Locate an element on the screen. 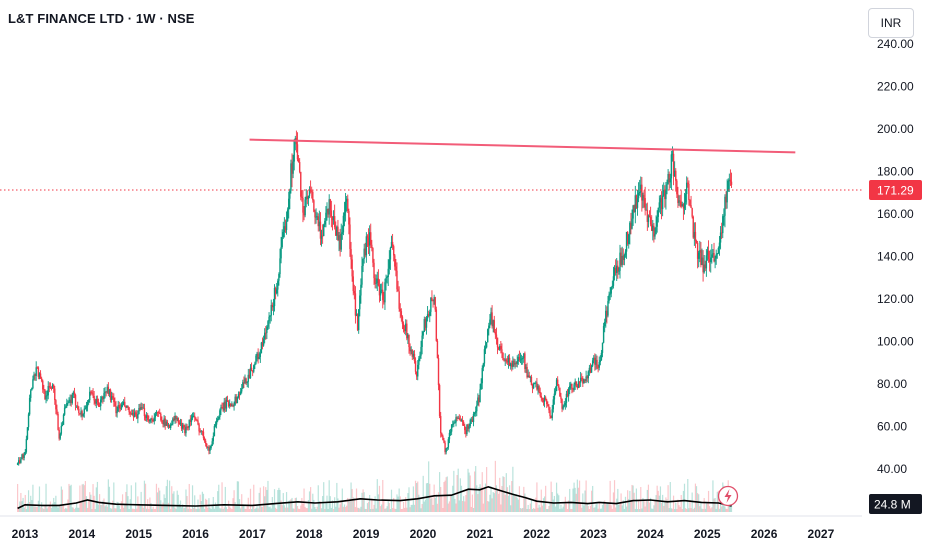  volume-label: 24.8 M is located at coordinates (892, 505).